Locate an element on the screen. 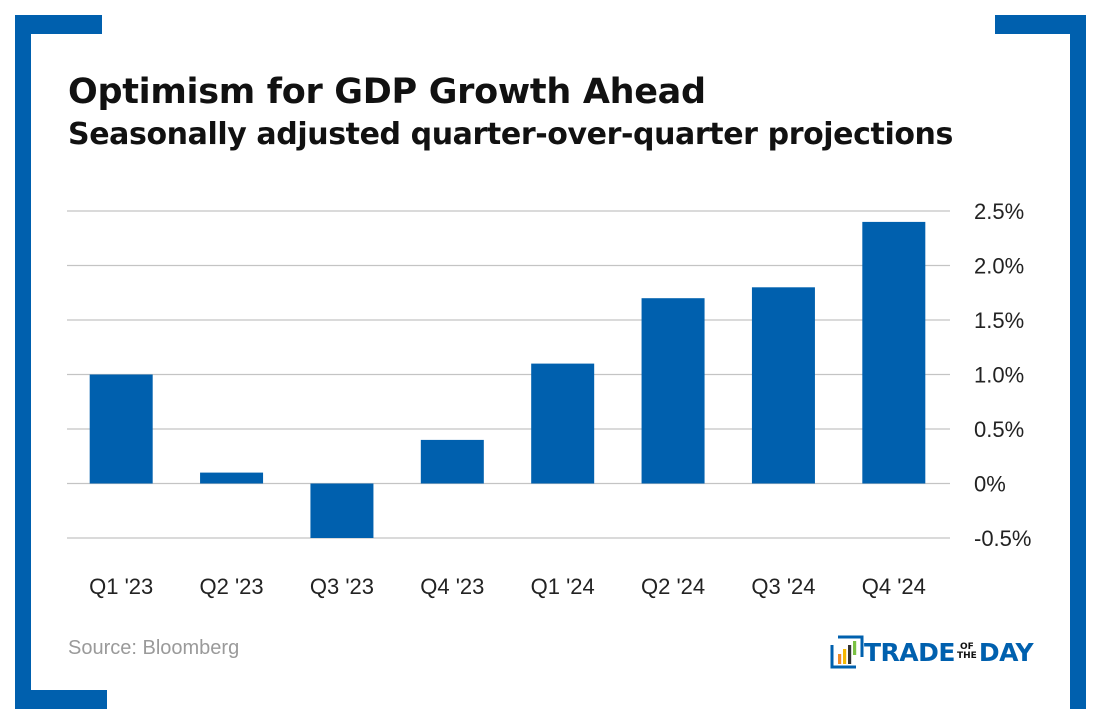 This screenshot has height=723, width=1100. y-tick-label: 1.5% is located at coordinates (999, 320).